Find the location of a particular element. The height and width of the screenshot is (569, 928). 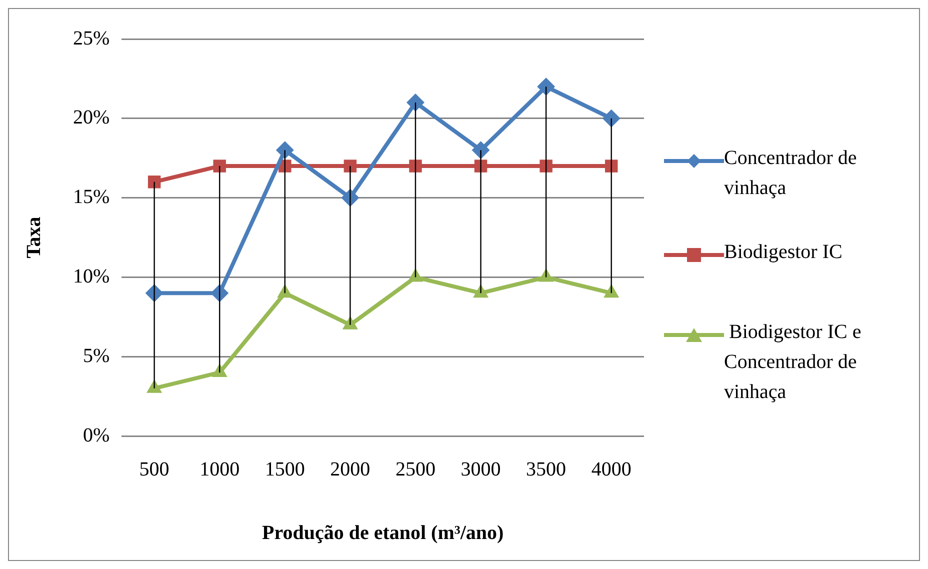

legend-label: Concentrador de vinhaça is located at coordinates (791, 173).